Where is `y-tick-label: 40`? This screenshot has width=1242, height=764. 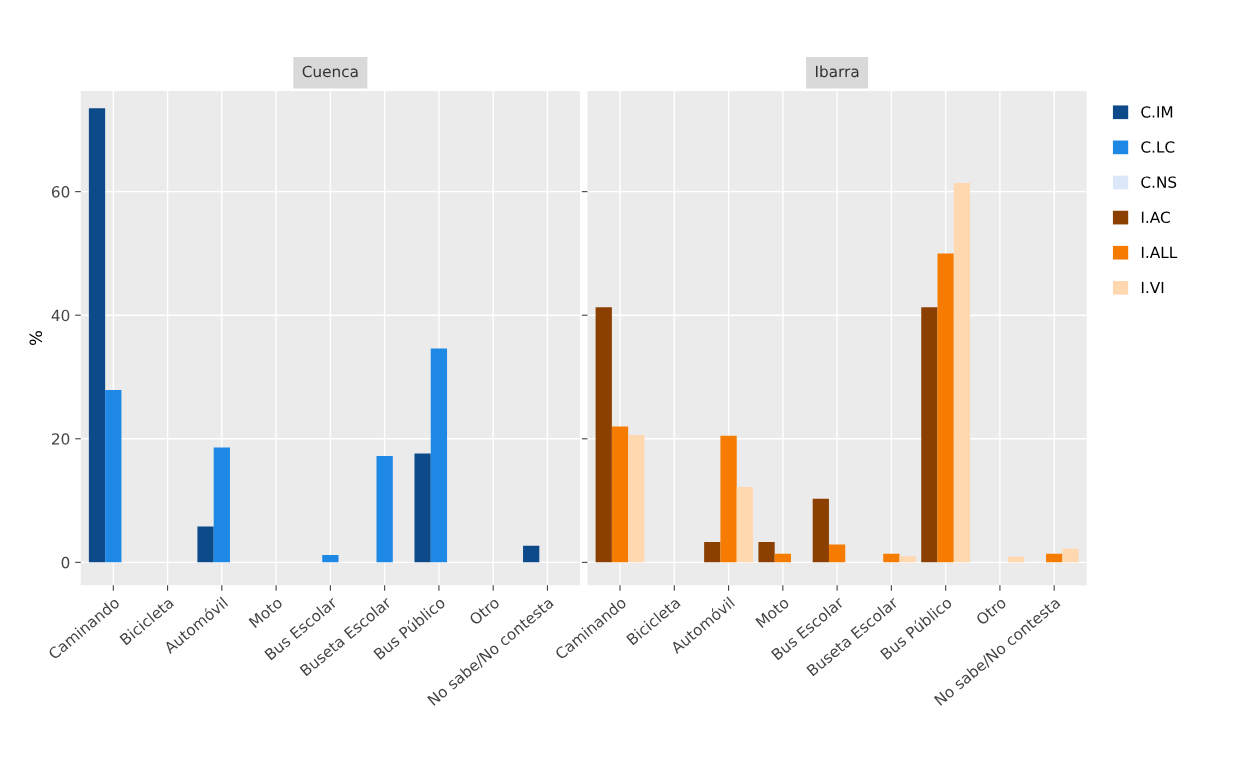 y-tick-label: 40 is located at coordinates (60, 315).